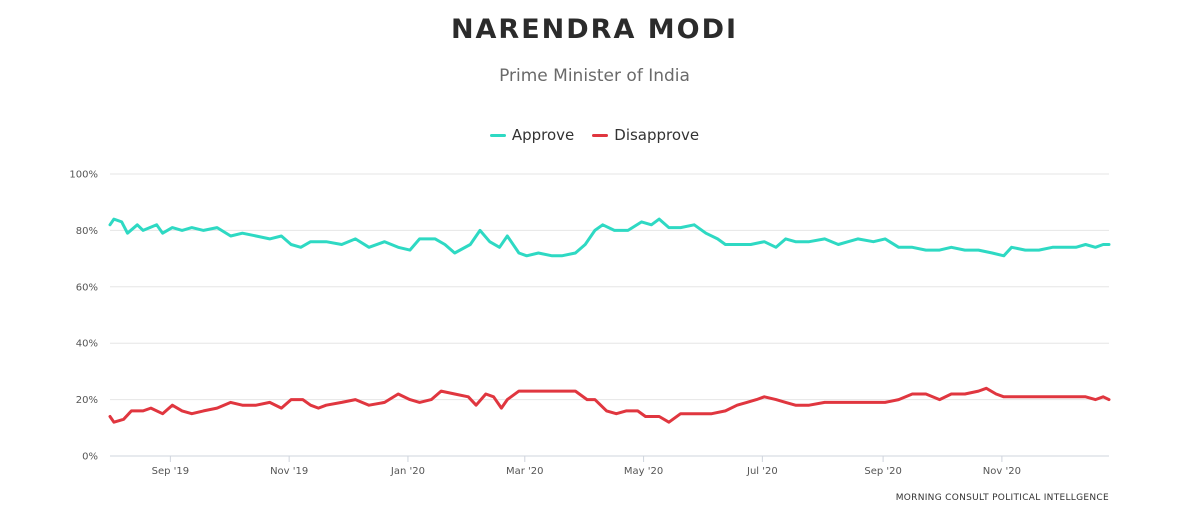 The image size is (1189, 518). I want to click on y-tick-label: 0%, so click(90, 457).